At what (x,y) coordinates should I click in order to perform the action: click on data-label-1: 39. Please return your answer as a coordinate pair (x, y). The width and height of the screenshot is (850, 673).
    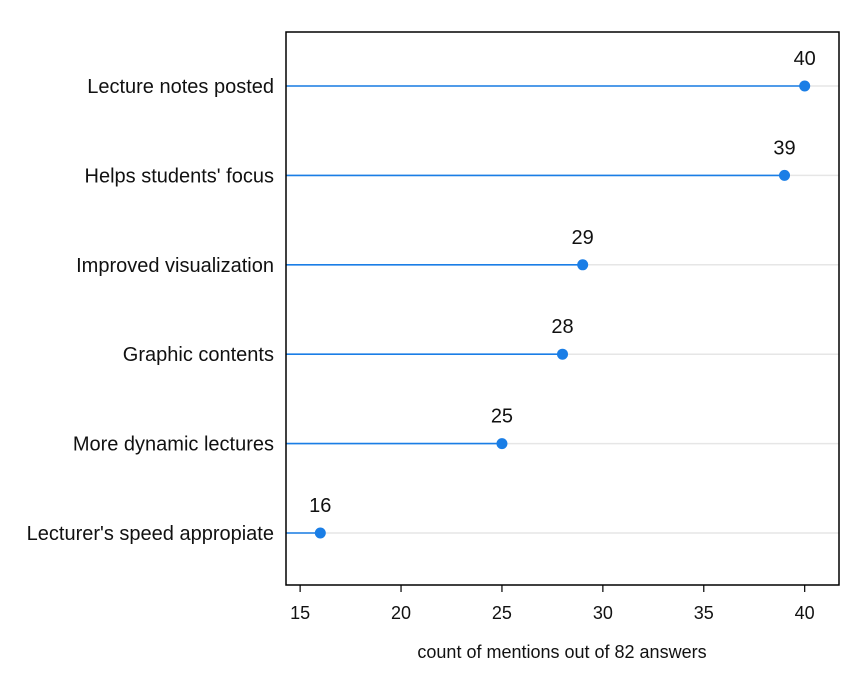
    Looking at the image, I should click on (784, 148).